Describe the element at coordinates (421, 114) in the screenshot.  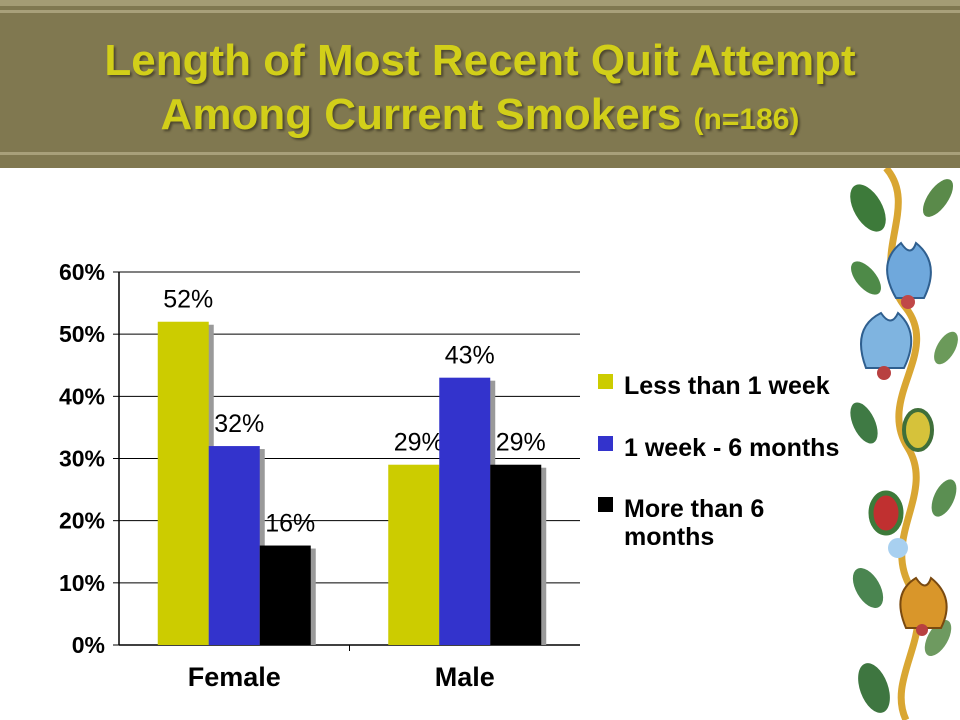
I see `title-line-2-text: Among Current Smokers` at that location.